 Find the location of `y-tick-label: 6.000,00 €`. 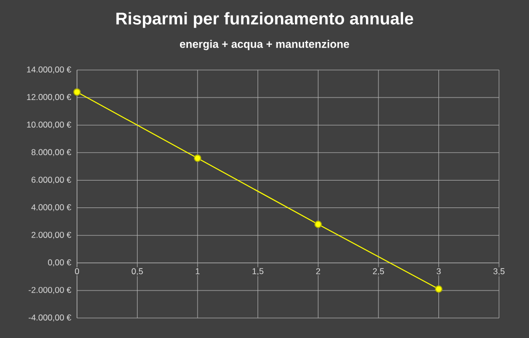

y-tick-label: 6.000,00 € is located at coordinates (52, 180).